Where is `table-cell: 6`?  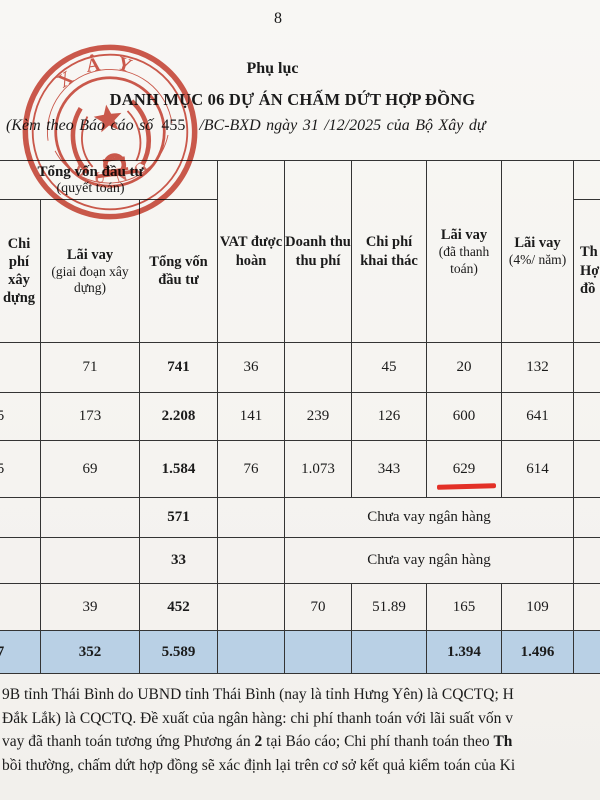
table-cell: 6 is located at coordinates (586, 517).